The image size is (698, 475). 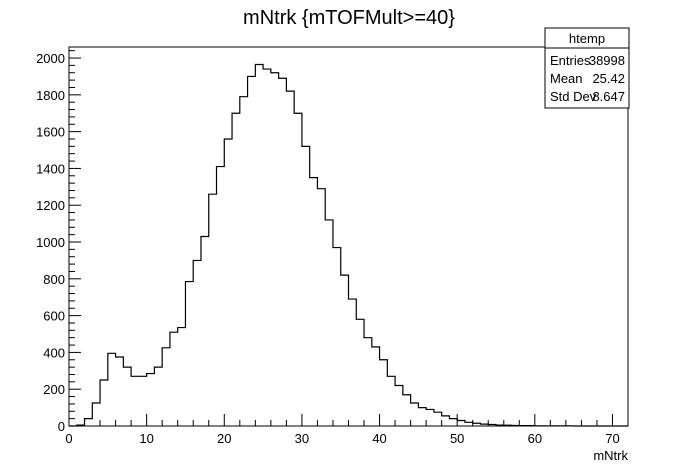 What do you see at coordinates (50, 58) in the screenshot?
I see `y-tick-label: 2000` at bounding box center [50, 58].